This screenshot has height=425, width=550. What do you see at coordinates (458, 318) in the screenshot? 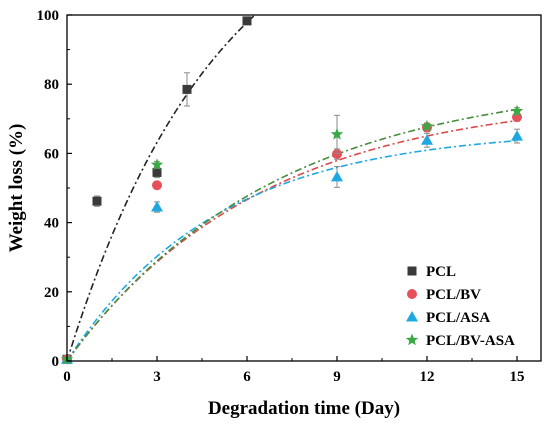
I see `legend-label-2: PCL/ASA` at bounding box center [458, 318].